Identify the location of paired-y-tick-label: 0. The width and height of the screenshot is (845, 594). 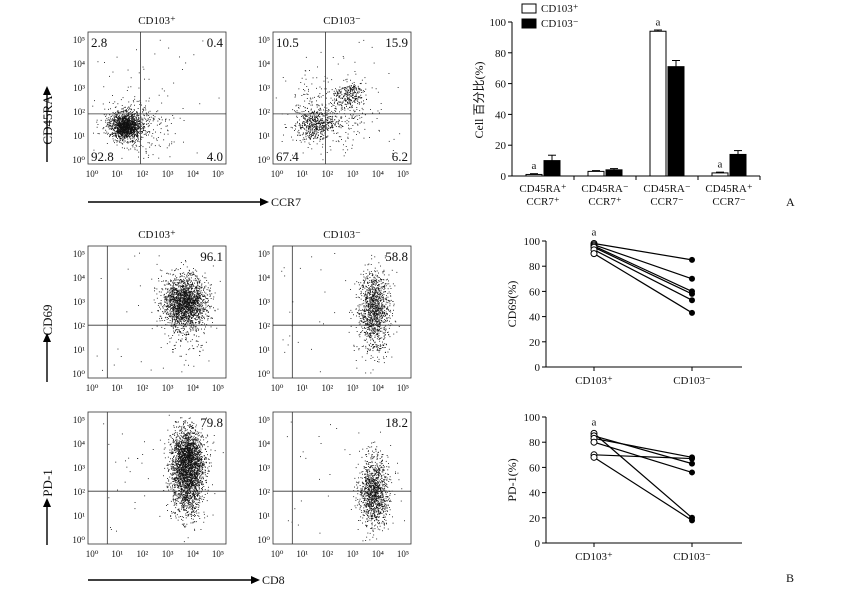
(538, 544).